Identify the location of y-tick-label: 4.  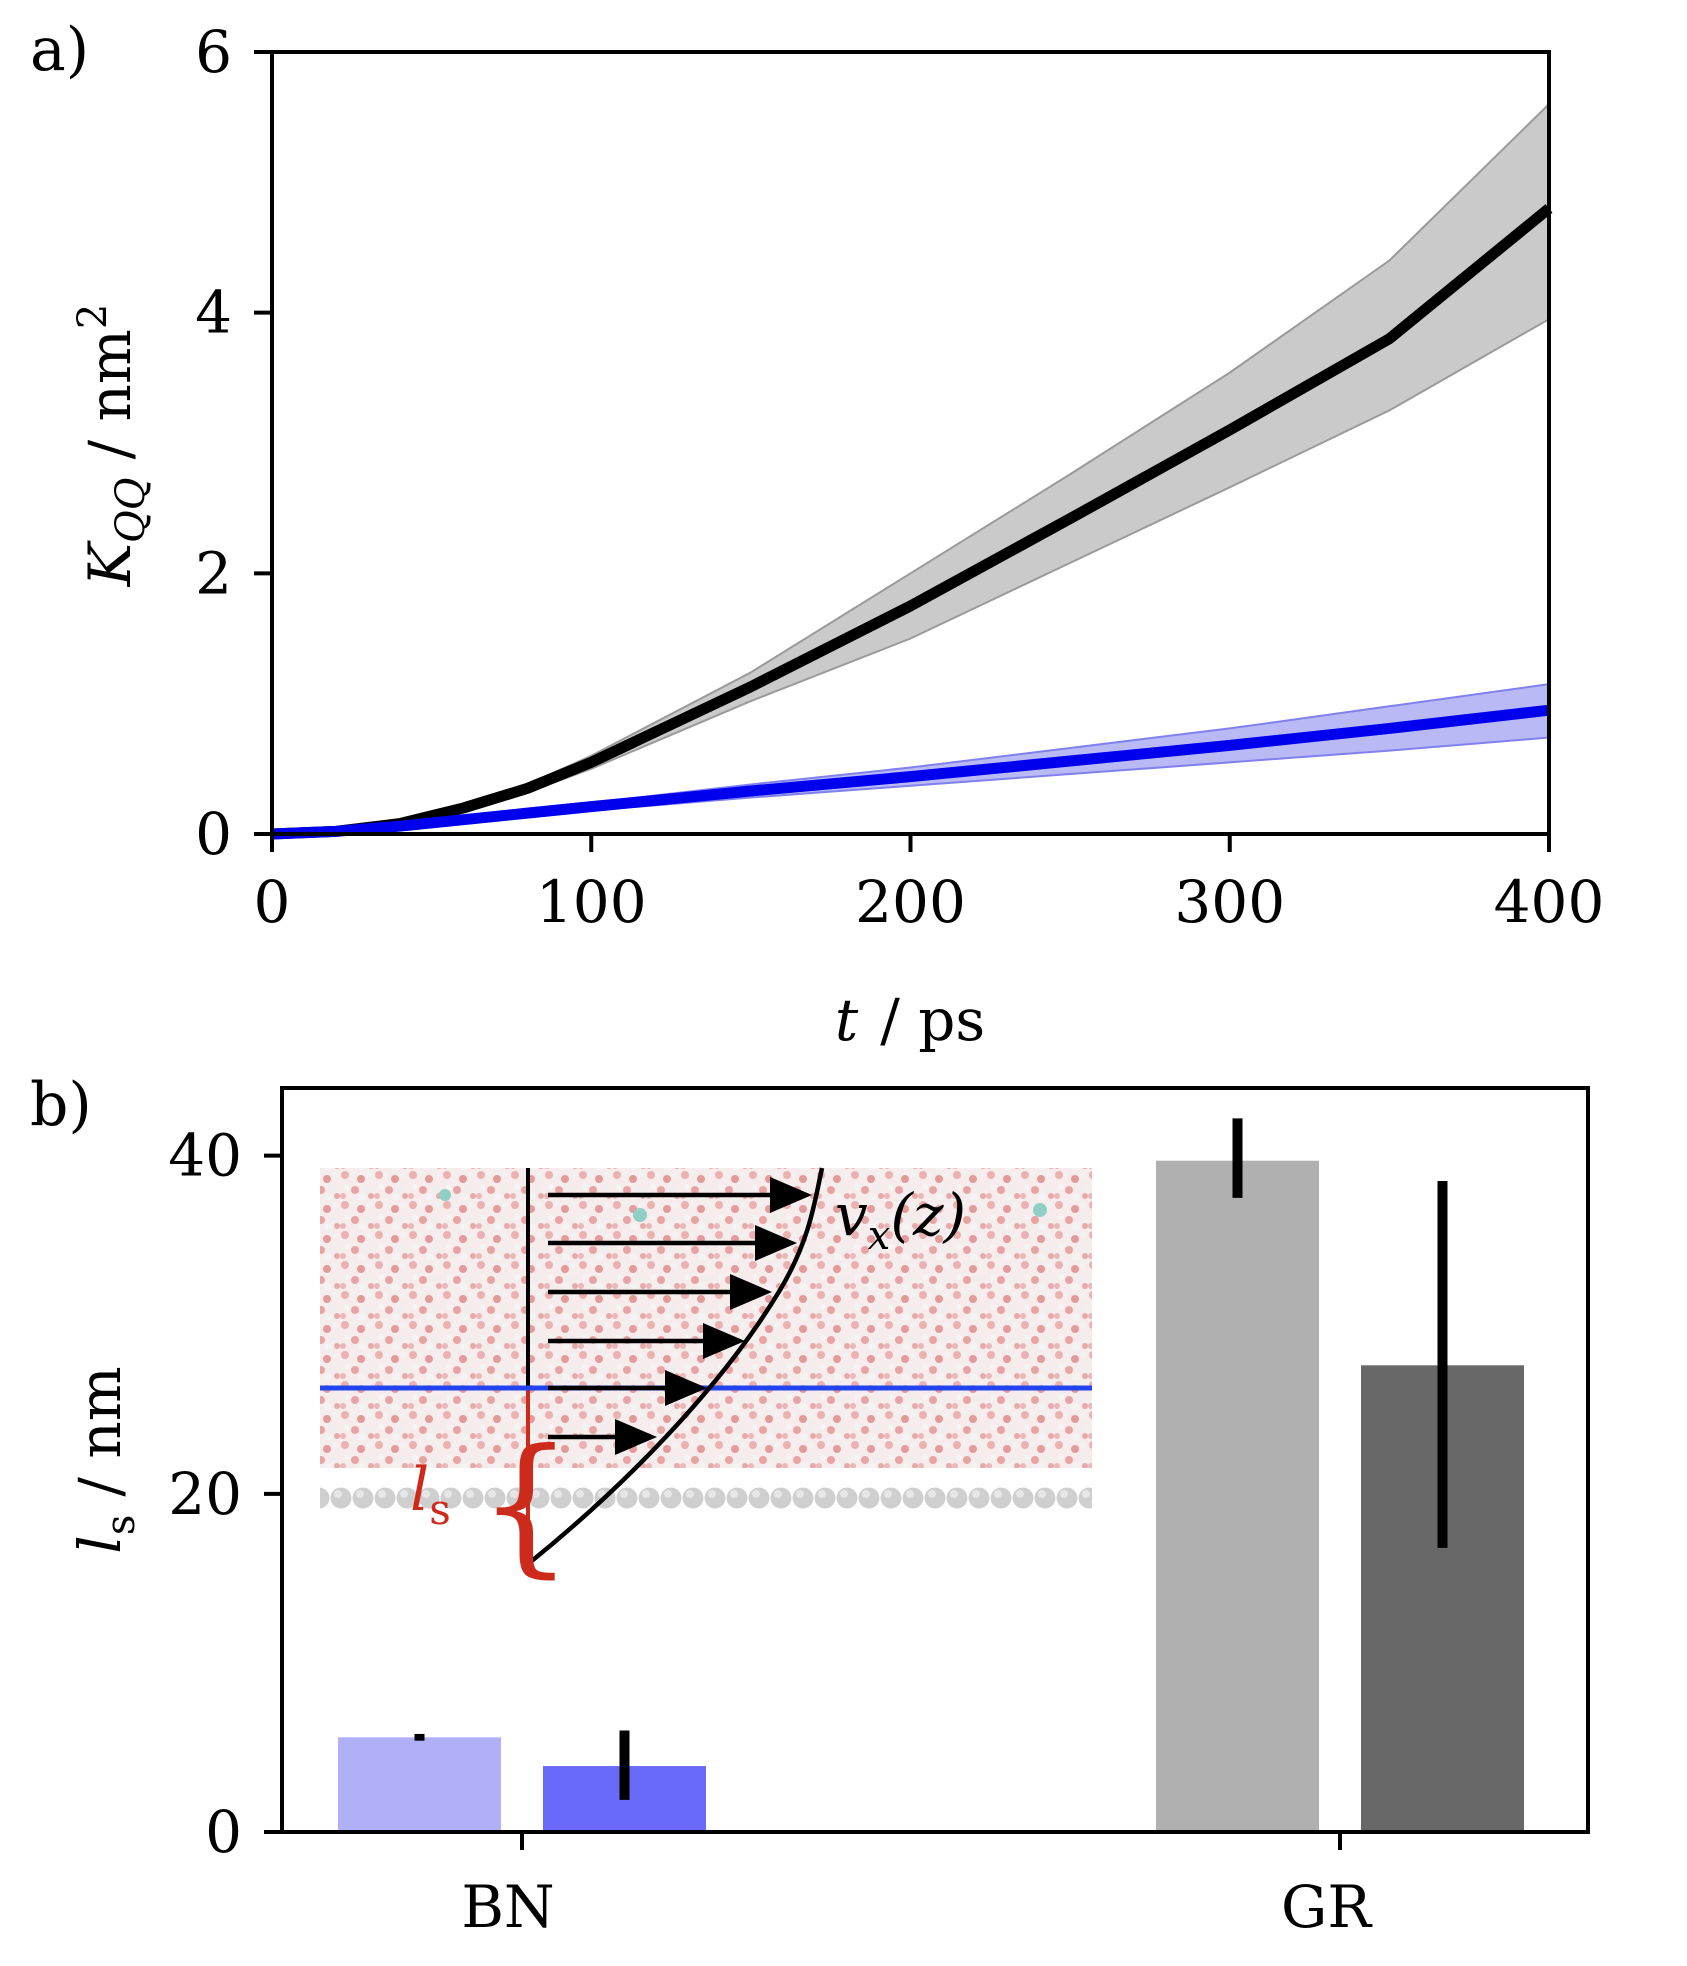
(213, 313).